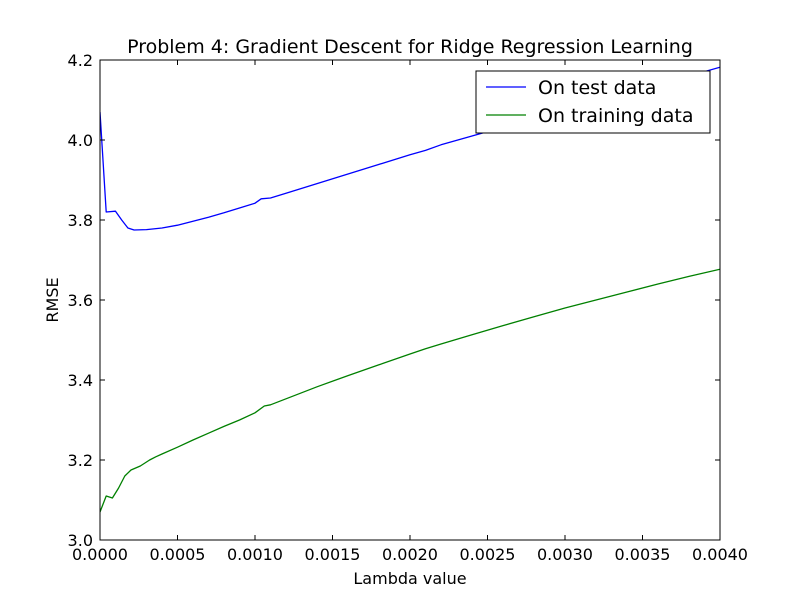  I want to click on legend-label-test: On test data, so click(597, 88).